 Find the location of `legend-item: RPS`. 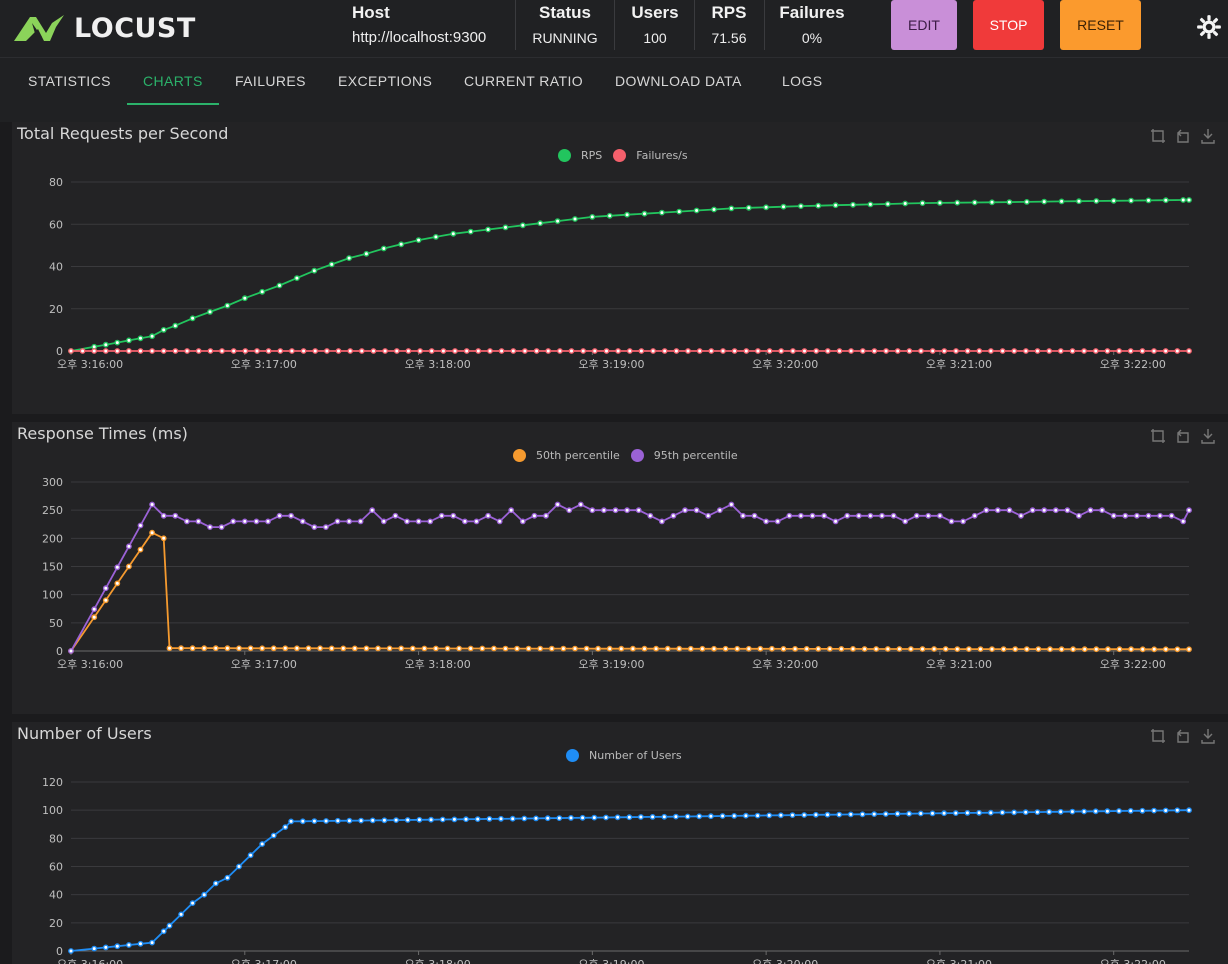

legend-item: RPS is located at coordinates (580, 155).